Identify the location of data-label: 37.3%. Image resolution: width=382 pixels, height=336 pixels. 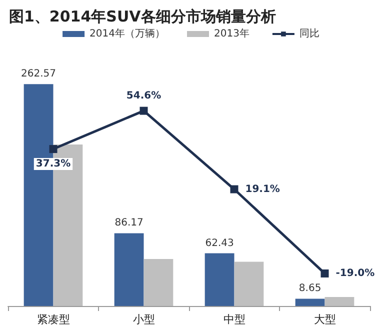
(53, 164).